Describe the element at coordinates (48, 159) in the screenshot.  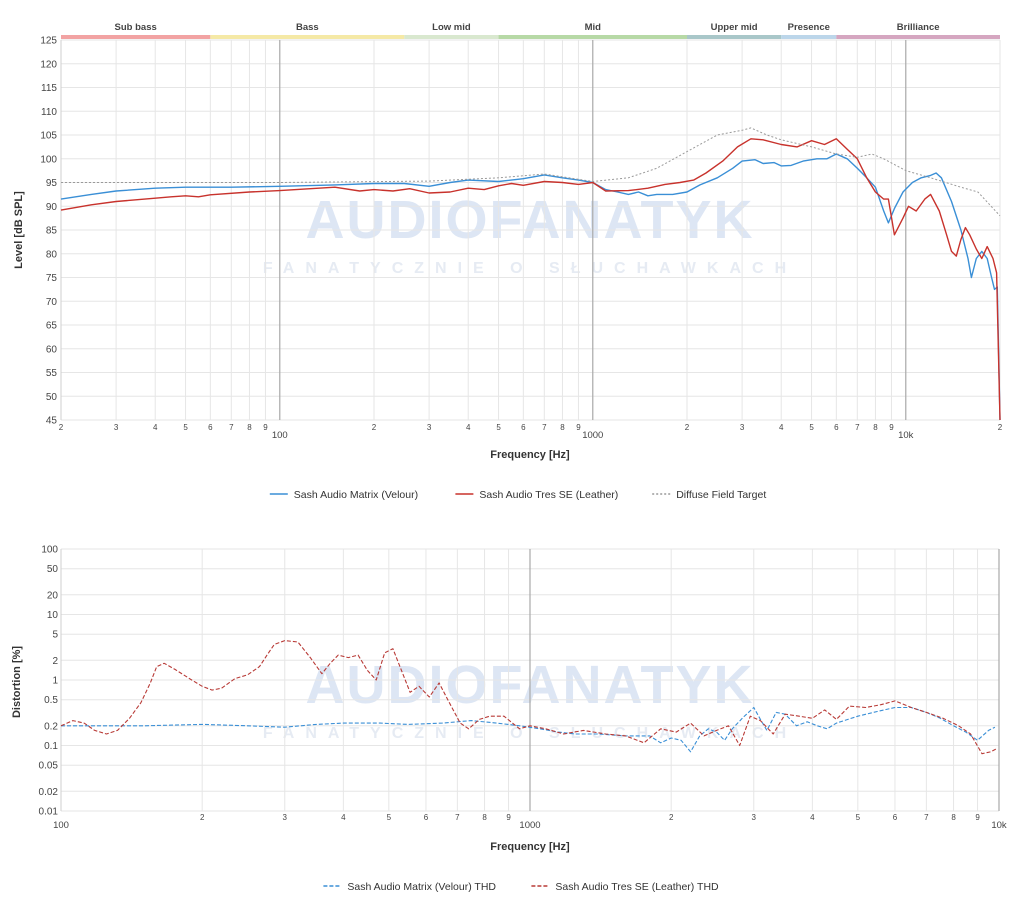
I see `fr-y-tick-label: 100` at that location.